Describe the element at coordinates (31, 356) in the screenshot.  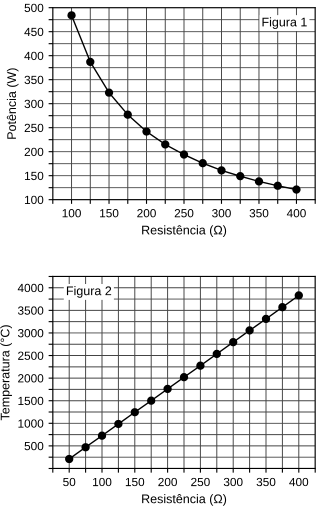
I see `y-tick-label: 2500` at that location.